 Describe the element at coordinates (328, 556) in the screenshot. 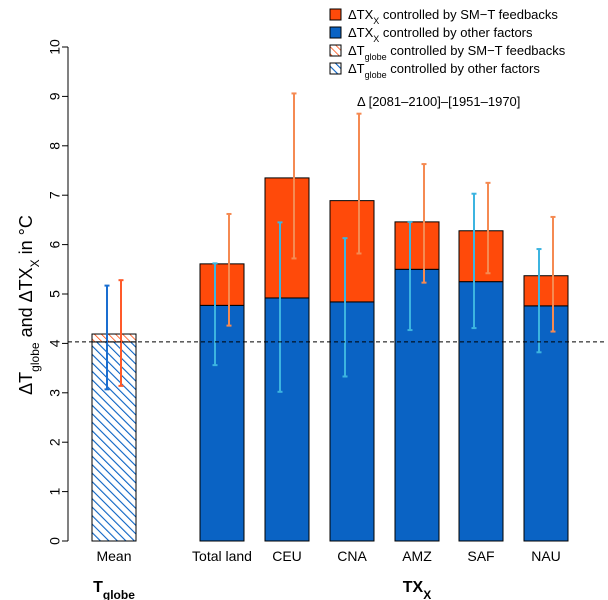

I see `x-axis-labels: Mean Total land CEU CNA AMZ SAF NAU` at that location.